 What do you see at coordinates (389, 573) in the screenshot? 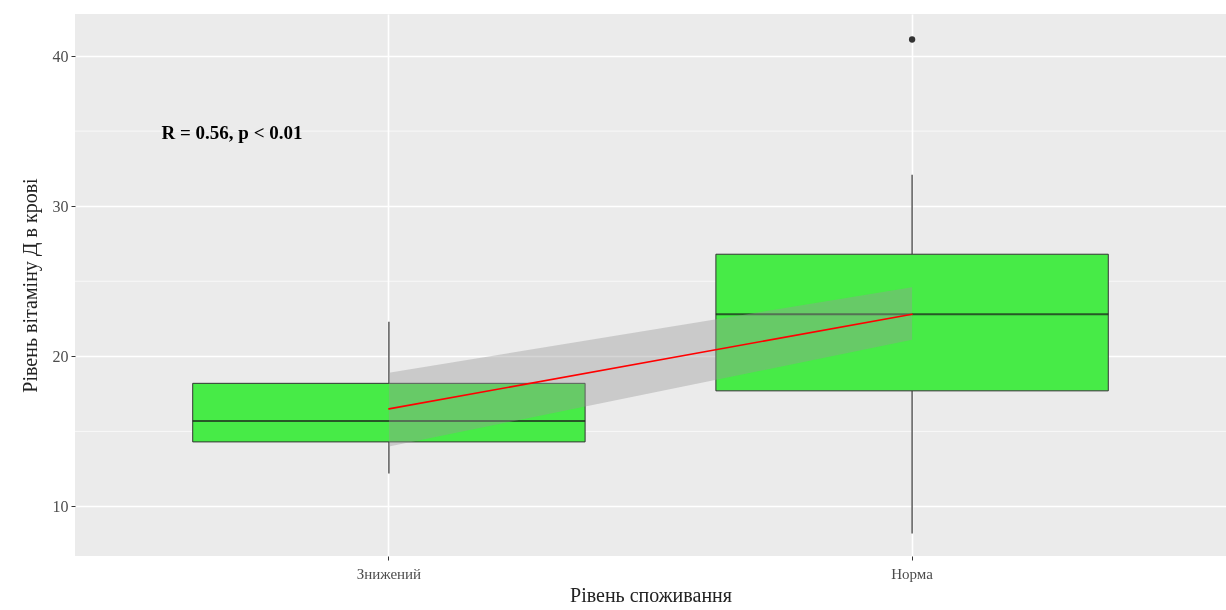
I see `x-tick-label: Знижений` at bounding box center [389, 573].